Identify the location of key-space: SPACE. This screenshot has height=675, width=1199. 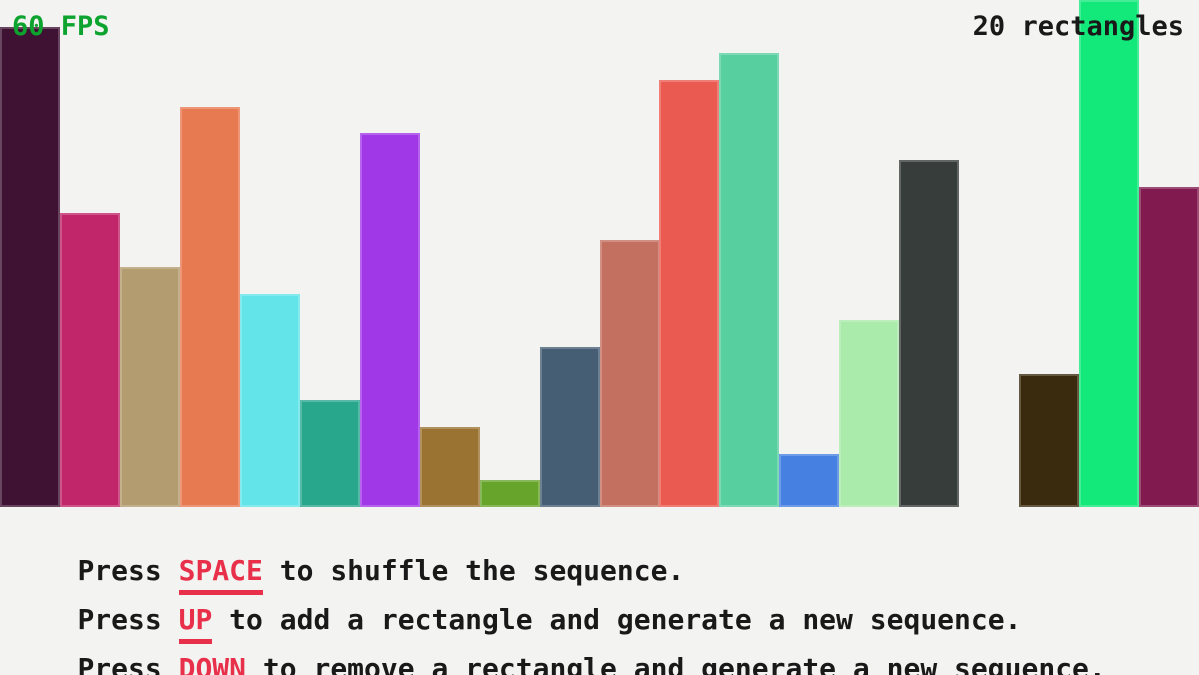
(220, 574).